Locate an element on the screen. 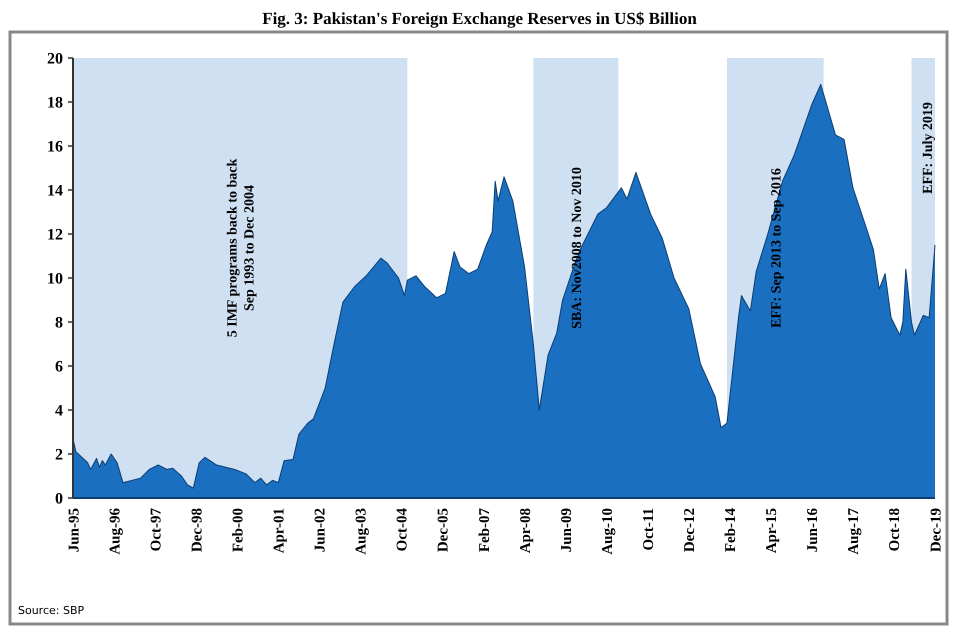  y-tick-label: 8 is located at coordinates (59, 323).